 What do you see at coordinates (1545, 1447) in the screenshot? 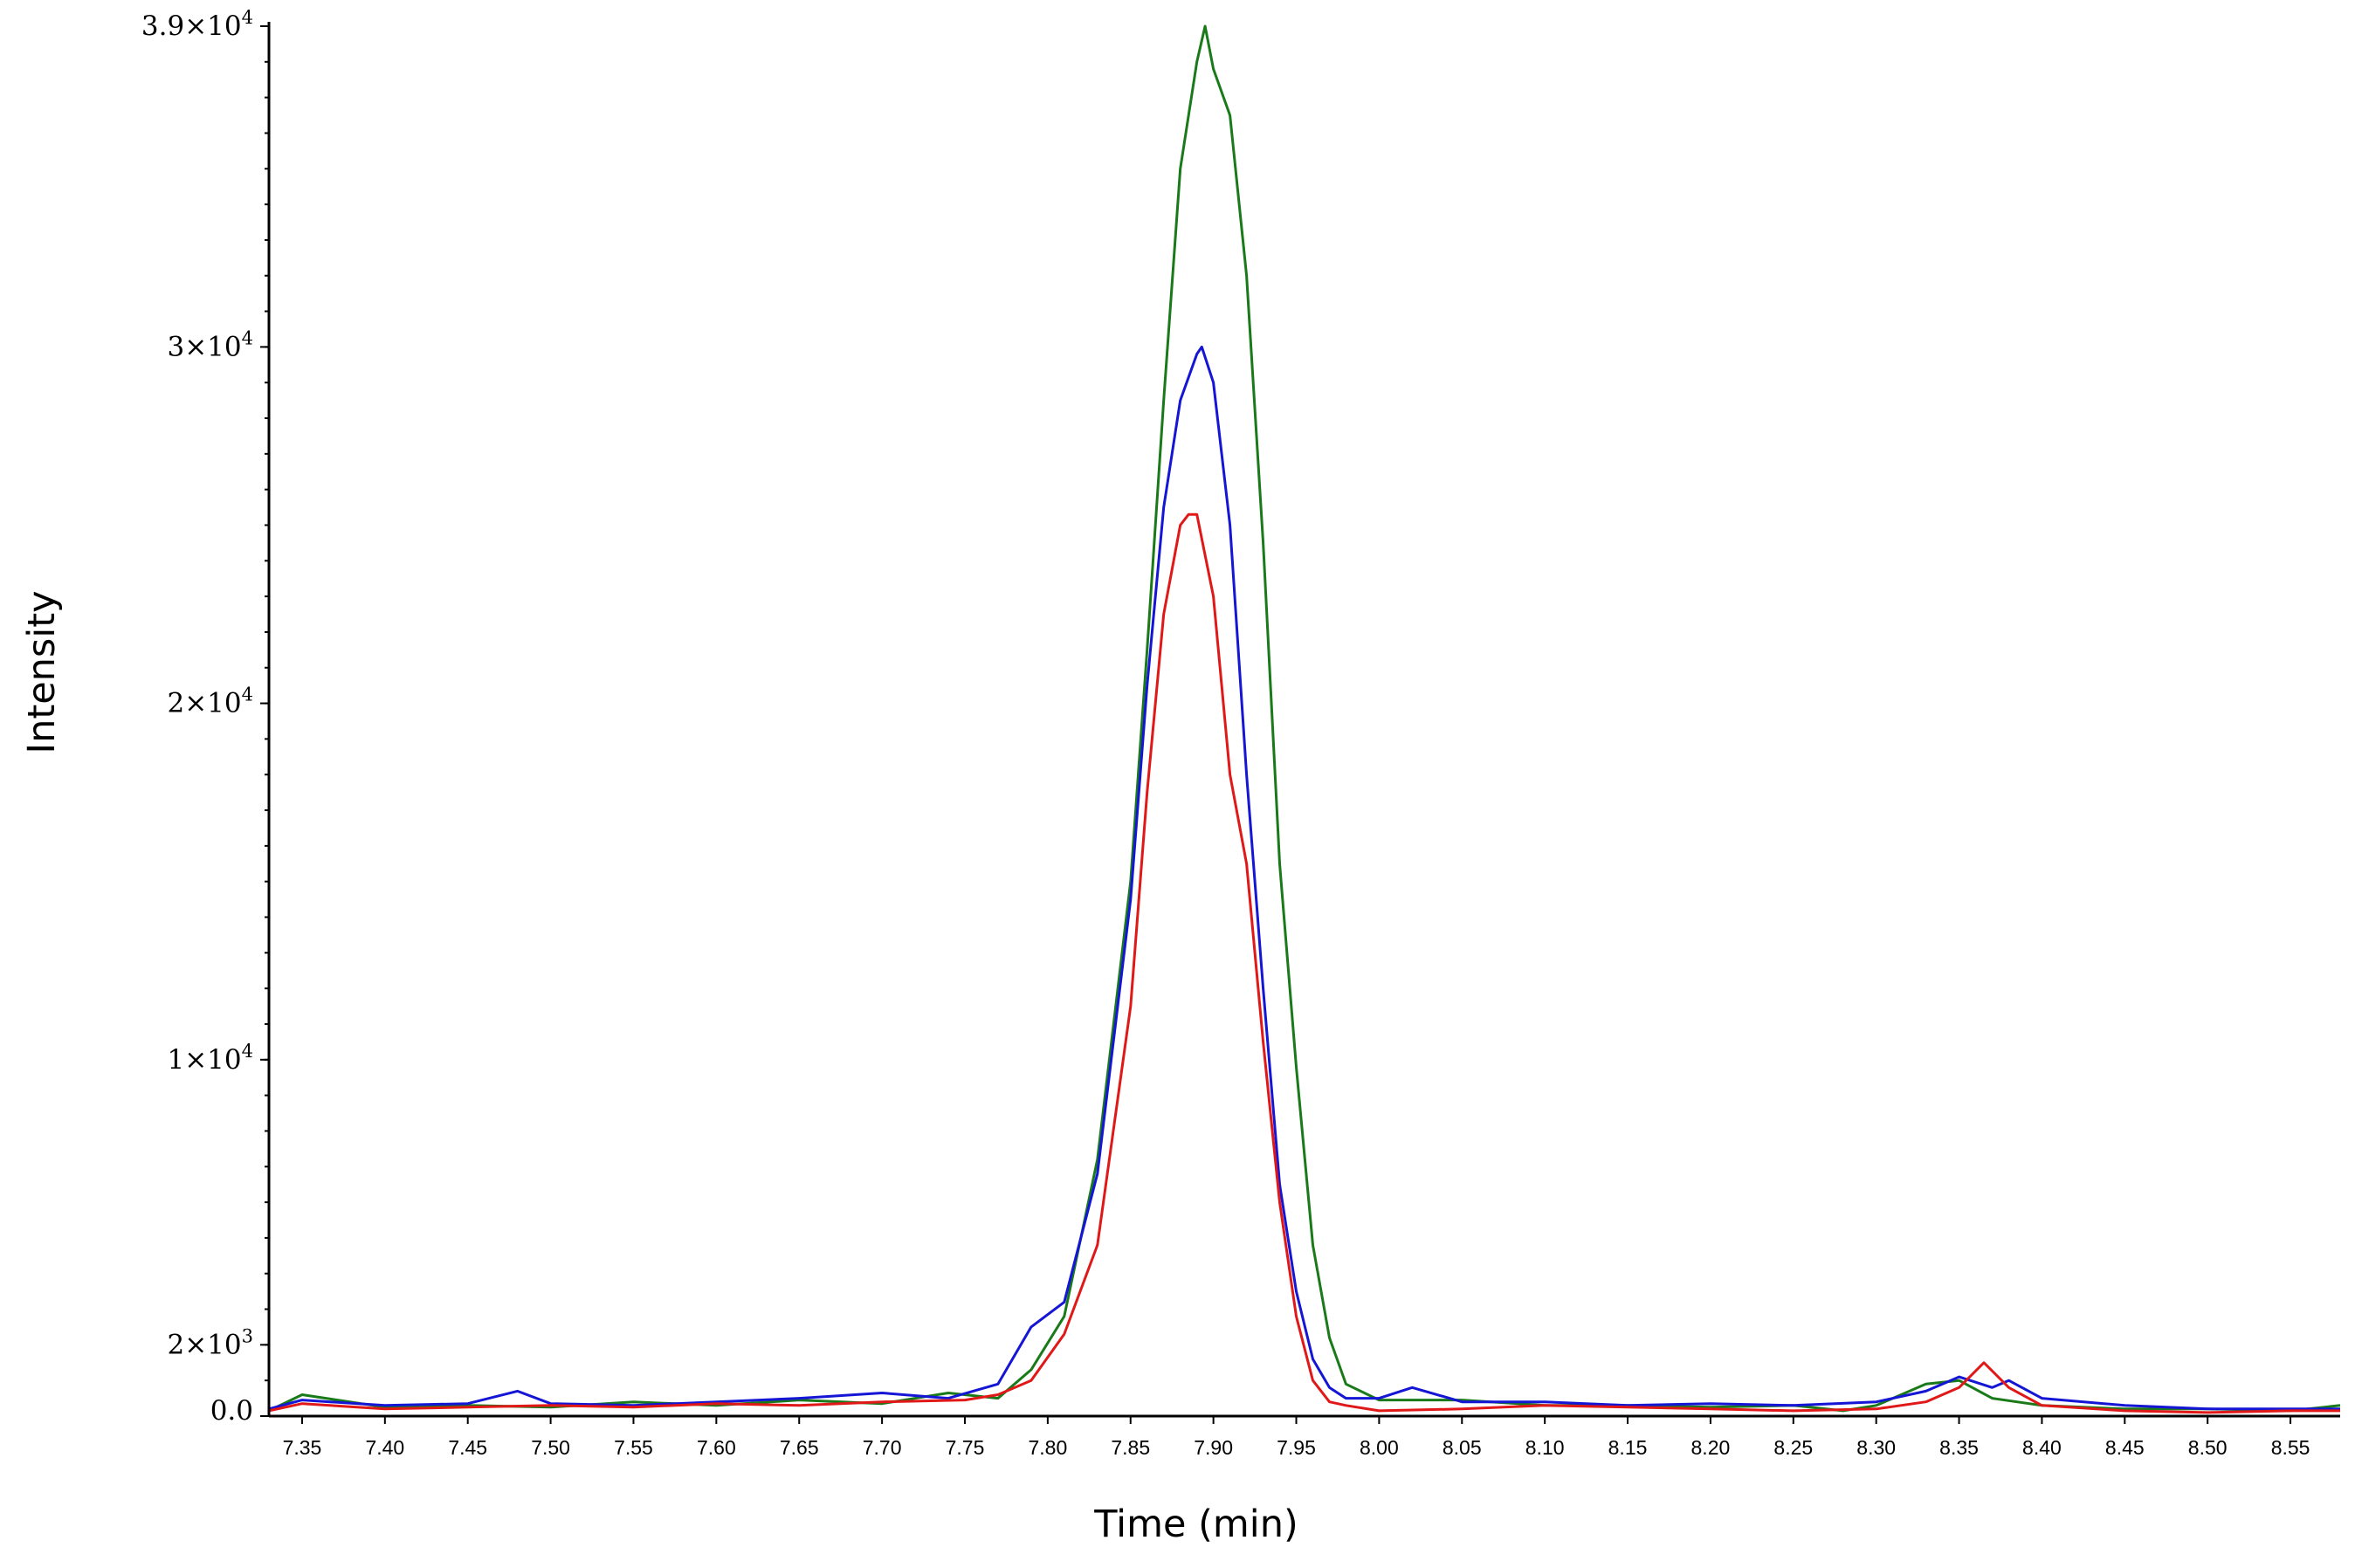
I see `x-tick-label: 8.10` at bounding box center [1545, 1447].